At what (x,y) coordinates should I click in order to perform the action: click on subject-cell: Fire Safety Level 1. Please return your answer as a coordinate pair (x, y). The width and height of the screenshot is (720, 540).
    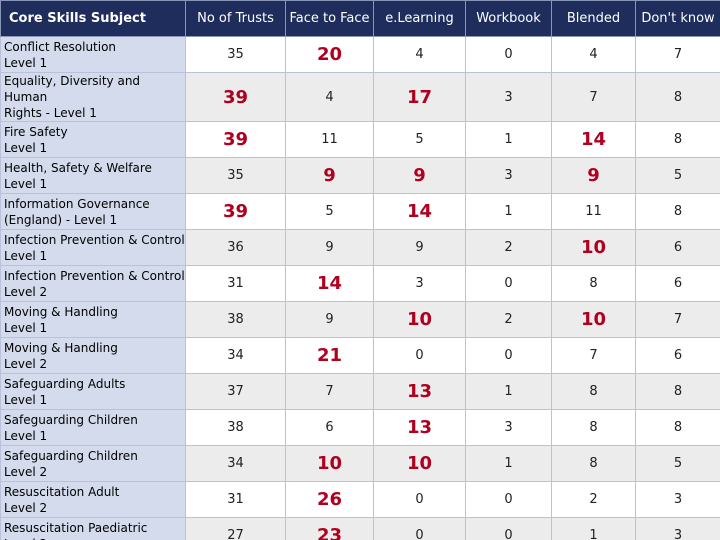
    Looking at the image, I should click on (93, 139).